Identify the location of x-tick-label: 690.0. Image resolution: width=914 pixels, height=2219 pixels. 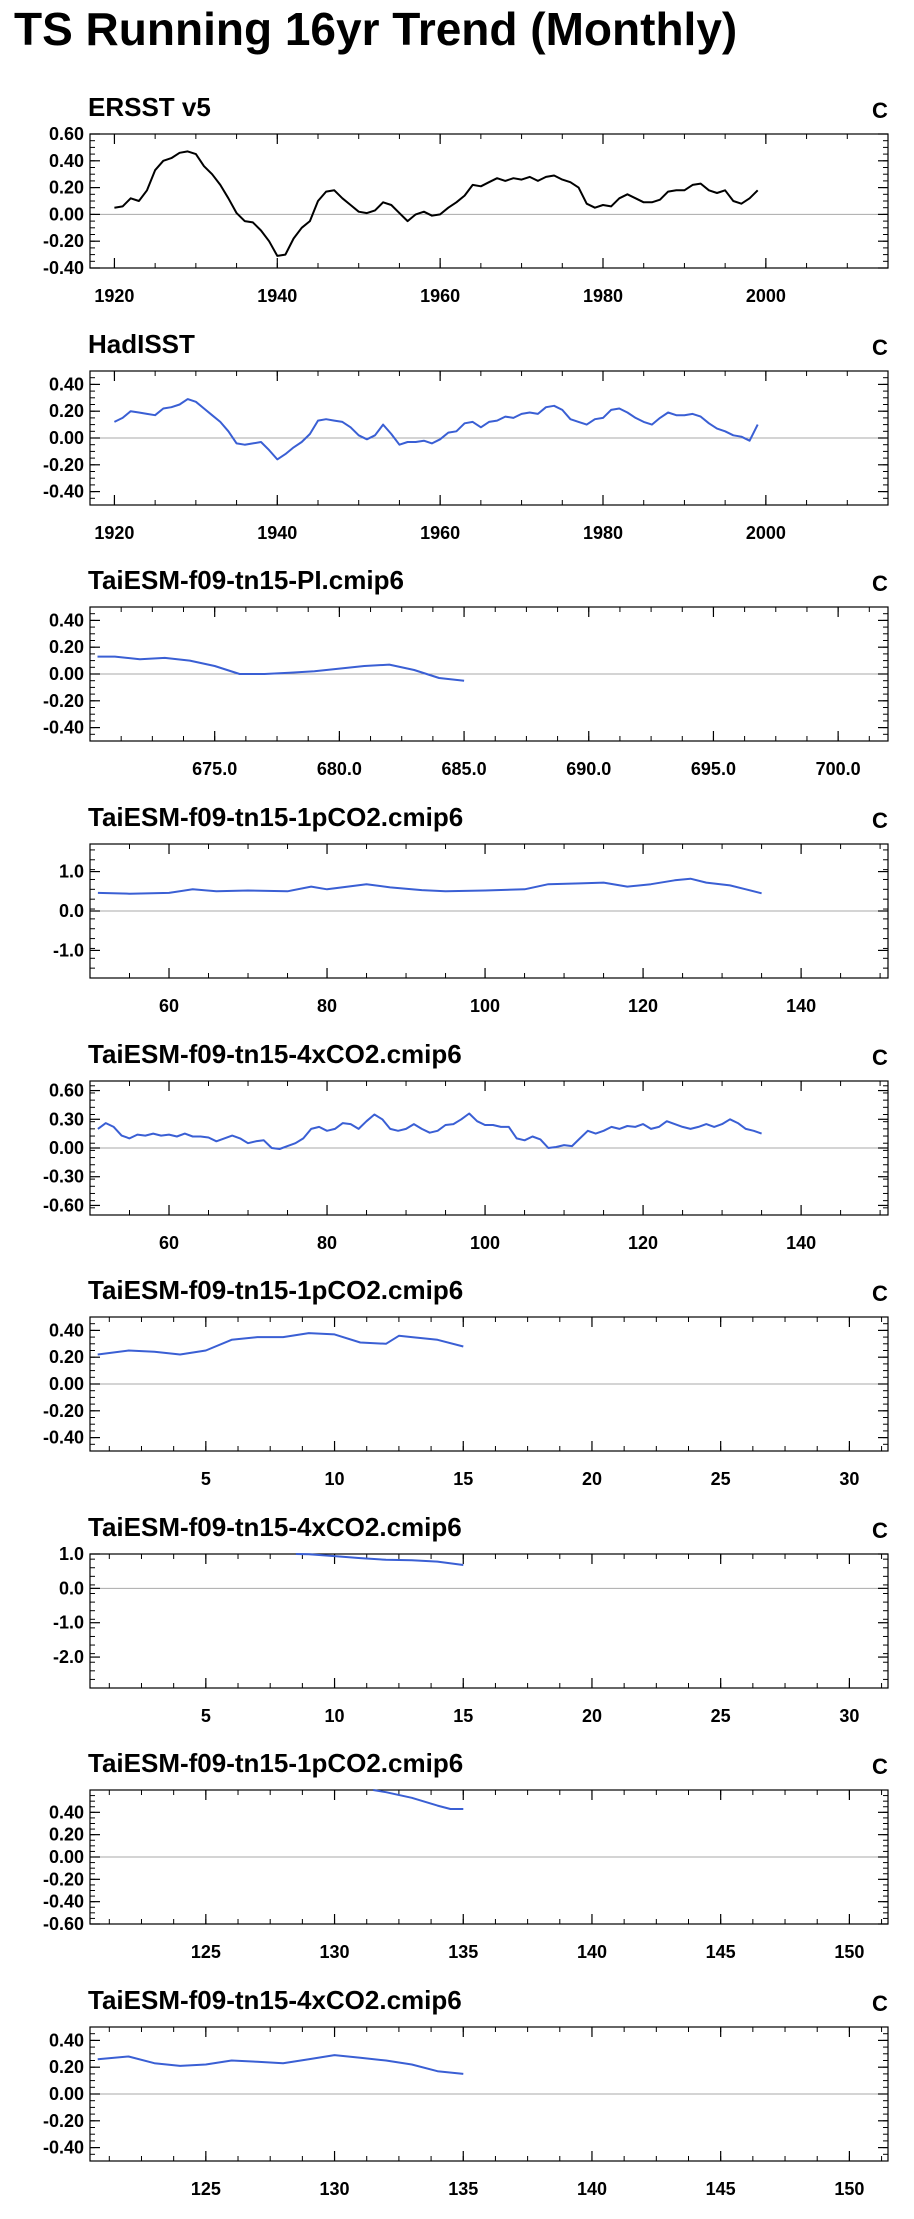
(588, 769).